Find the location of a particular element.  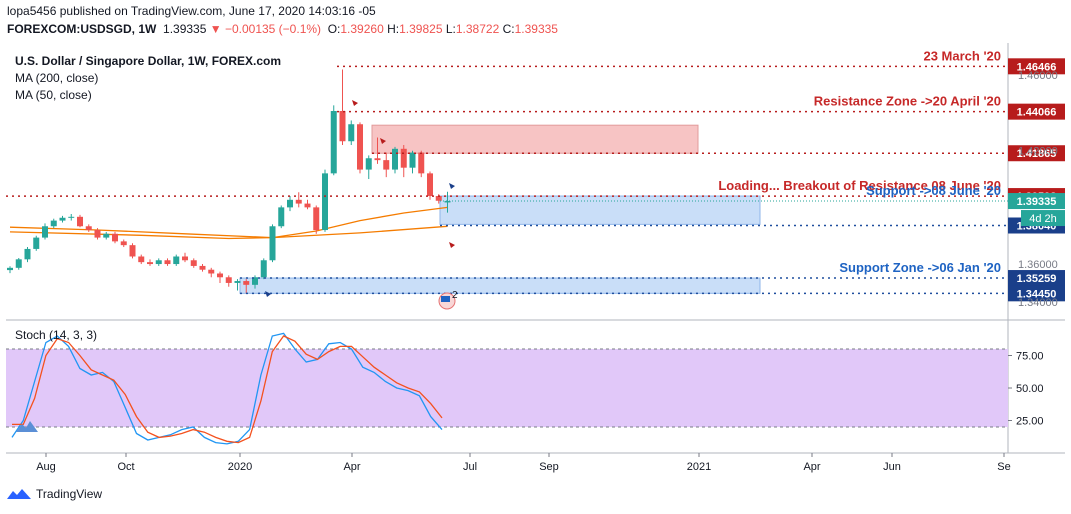

last-price: 1.39335 is located at coordinates (185, 29).